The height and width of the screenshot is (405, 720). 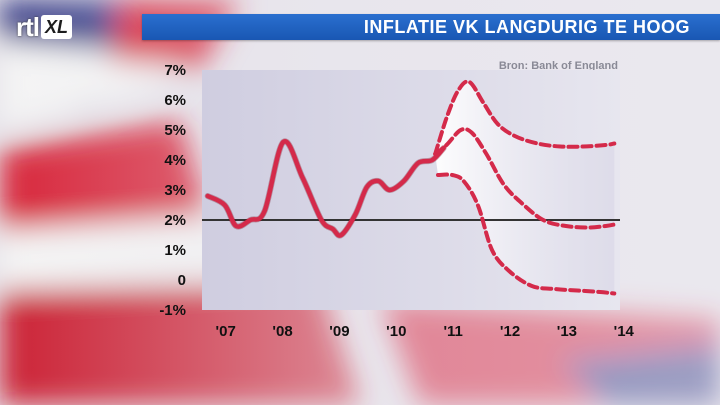 What do you see at coordinates (175, 100) in the screenshot?
I see `y-tick-label: 6%` at bounding box center [175, 100].